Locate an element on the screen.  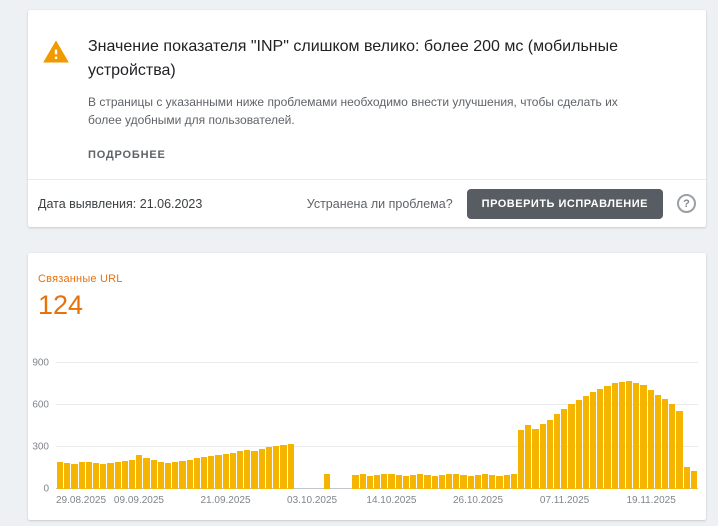
x-axis-label: 09.09.2025 is located at coordinates (138, 500).